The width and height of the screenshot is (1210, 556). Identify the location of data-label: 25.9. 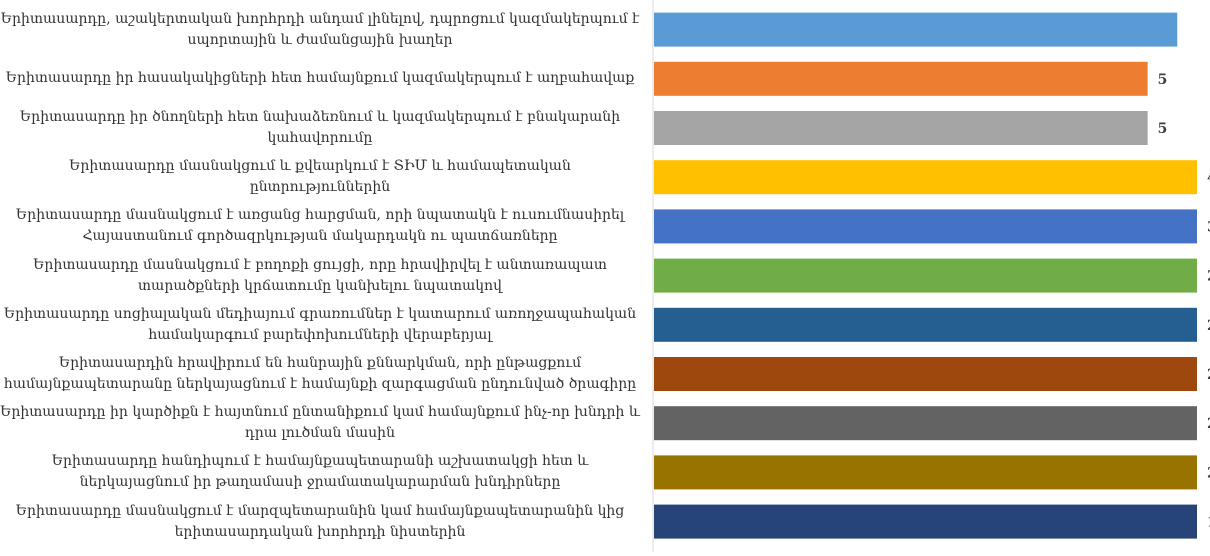
(1208, 473).